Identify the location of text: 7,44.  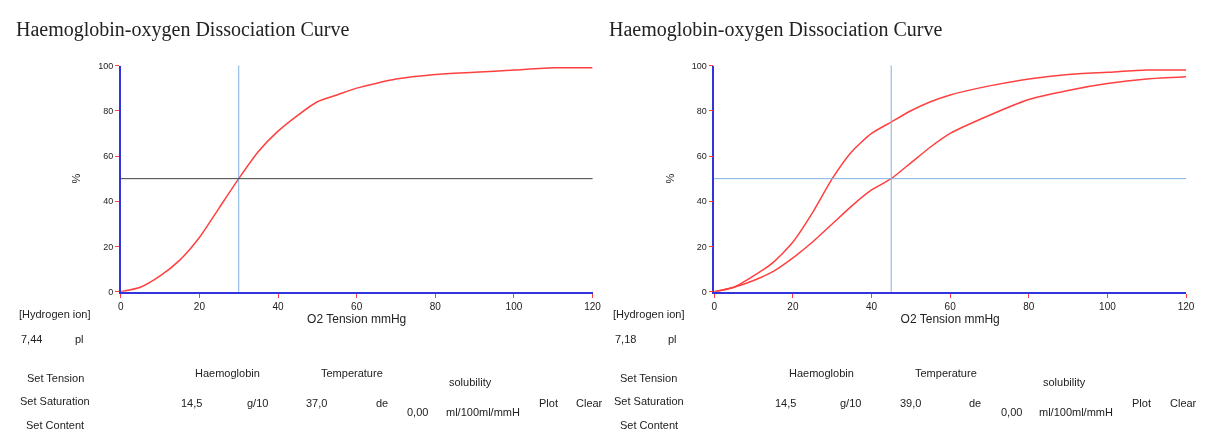
(32, 339).